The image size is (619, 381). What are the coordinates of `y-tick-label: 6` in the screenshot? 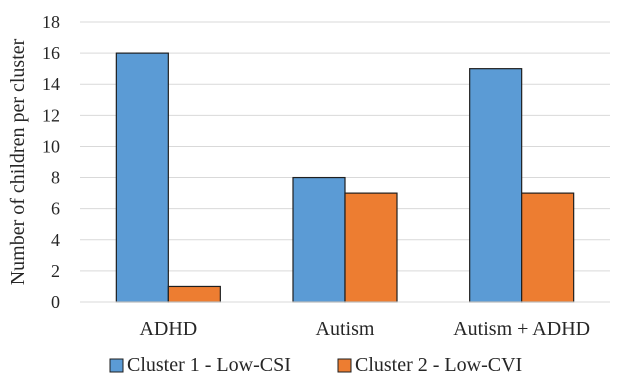 It's located at (55, 209).